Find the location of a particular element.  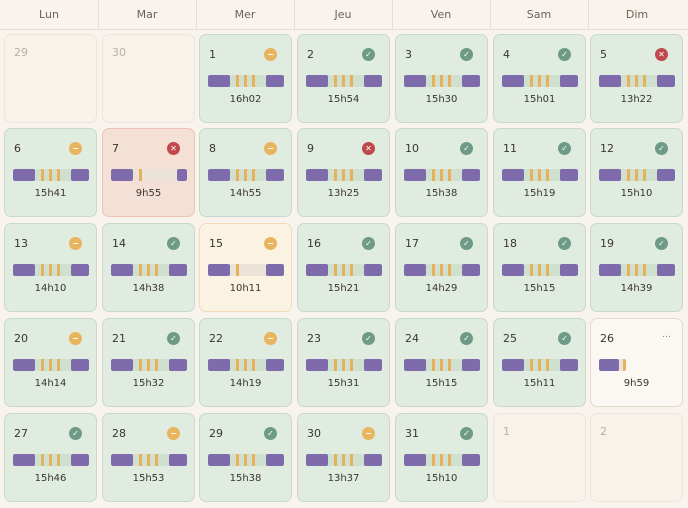

day-cell: 22 − 14h19 is located at coordinates (245, 362).